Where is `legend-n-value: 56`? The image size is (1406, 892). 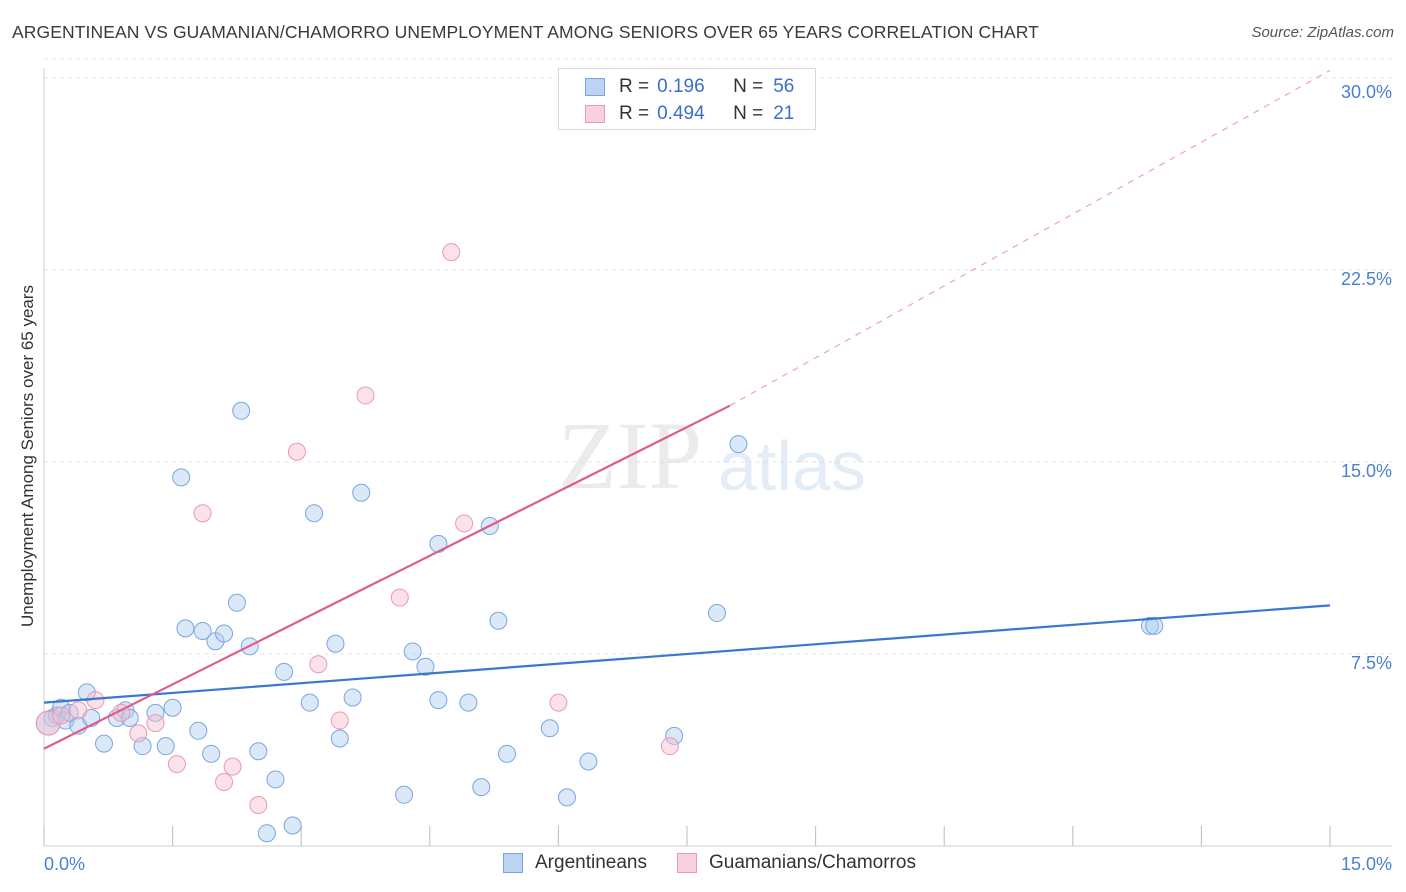 legend-n-value: 56 is located at coordinates (784, 86).